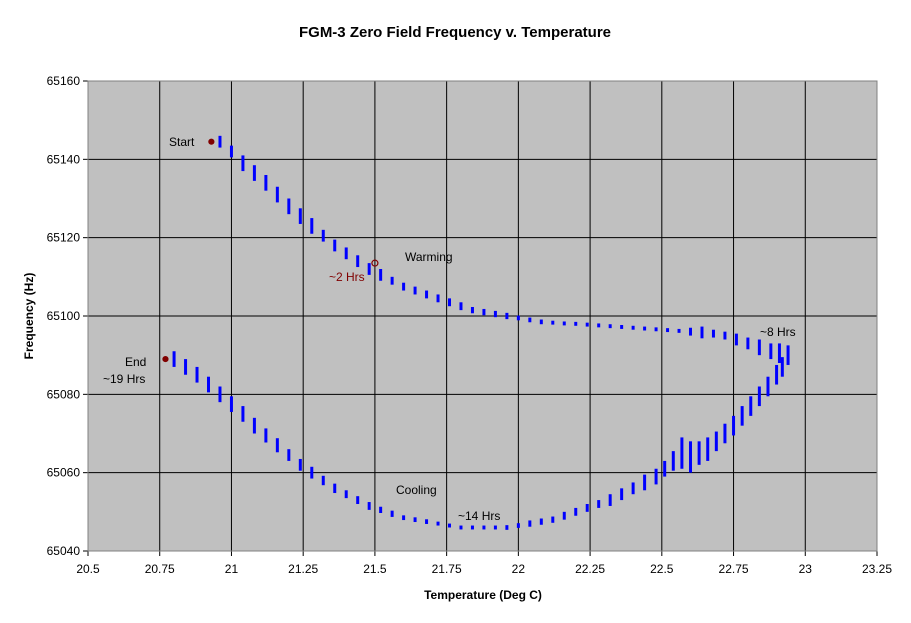 The width and height of the screenshot is (911, 623). What do you see at coordinates (182, 142) in the screenshot?
I see `annotation-start: Start` at bounding box center [182, 142].